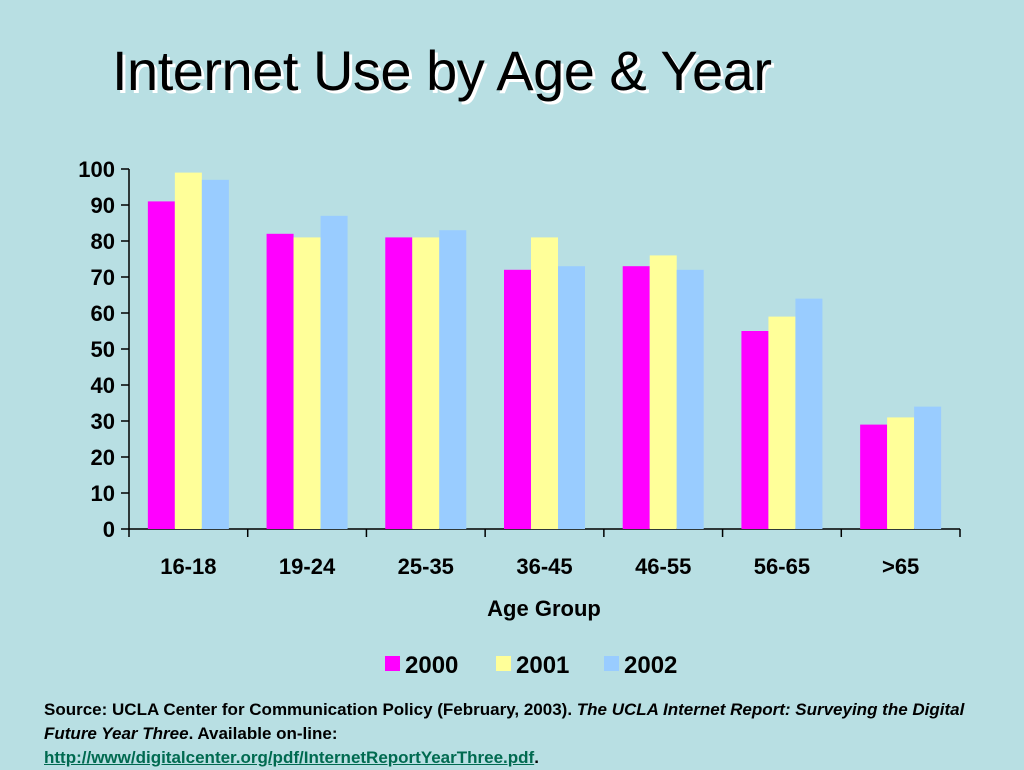 The height and width of the screenshot is (770, 1024). I want to click on x-tick-label: 46-55, so click(663, 566).